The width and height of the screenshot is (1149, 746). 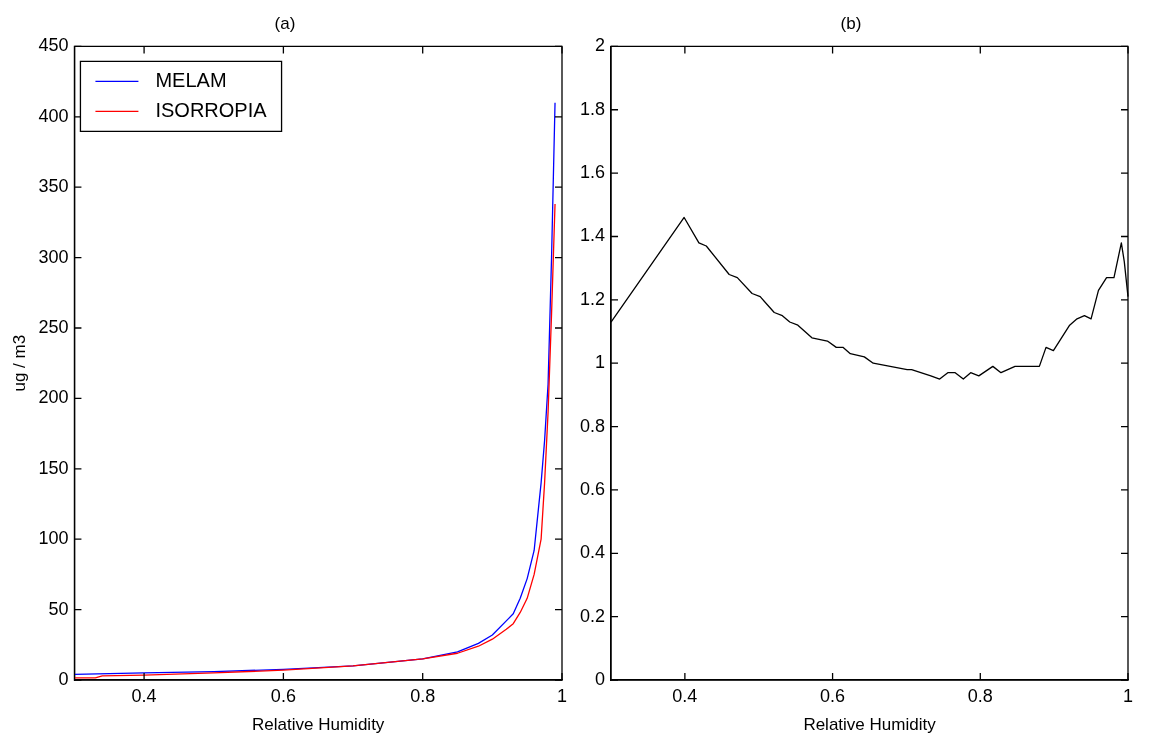 What do you see at coordinates (592, 488) in the screenshot?
I see `y-tick-label: 0.6` at bounding box center [592, 488].